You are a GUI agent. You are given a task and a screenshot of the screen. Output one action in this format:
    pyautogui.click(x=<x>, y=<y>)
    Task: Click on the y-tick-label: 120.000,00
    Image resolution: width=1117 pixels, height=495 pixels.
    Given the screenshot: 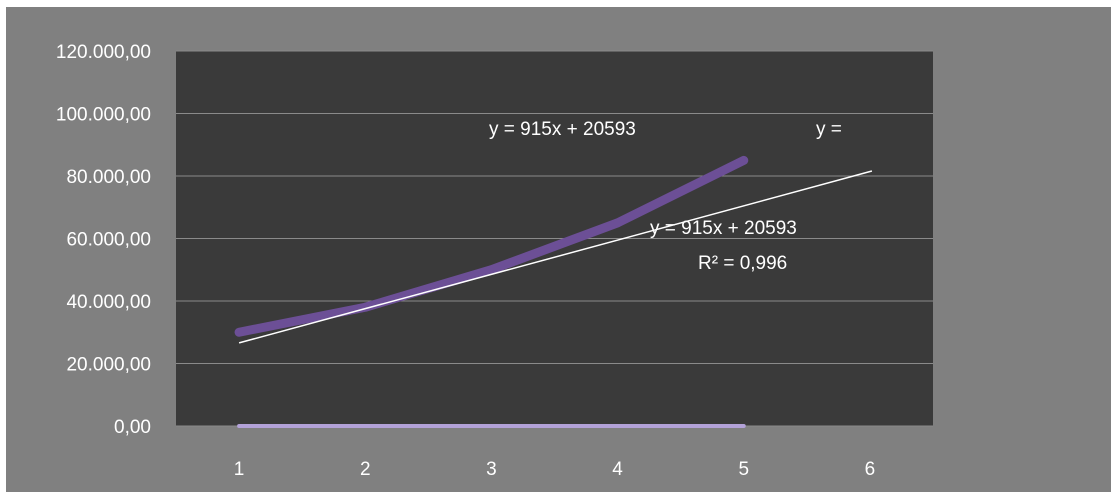 What is the action you would take?
    pyautogui.click(x=103, y=52)
    